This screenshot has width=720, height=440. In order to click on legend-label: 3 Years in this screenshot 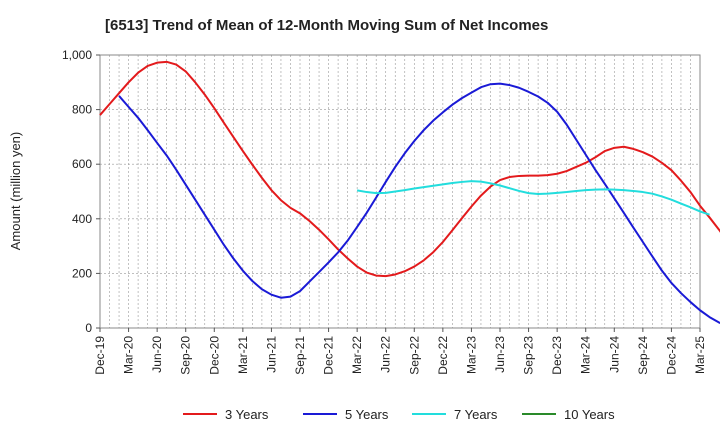, I will do `click(247, 414)`.